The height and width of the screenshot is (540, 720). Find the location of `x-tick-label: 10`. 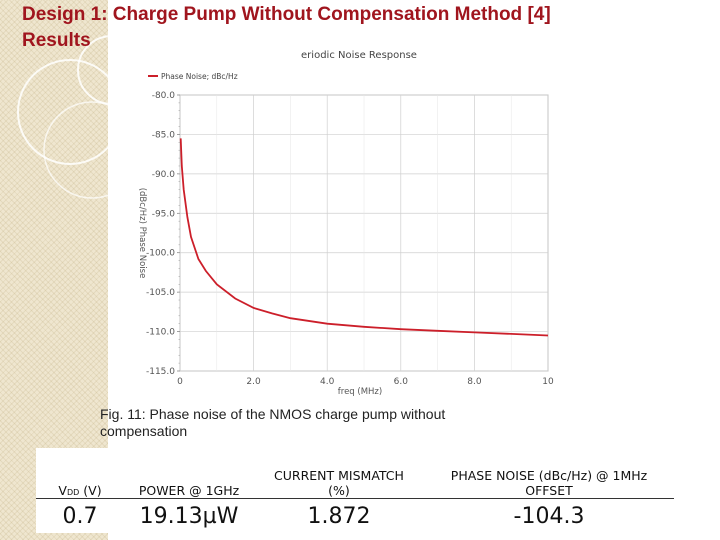

x-tick-label: 10 is located at coordinates (548, 382).